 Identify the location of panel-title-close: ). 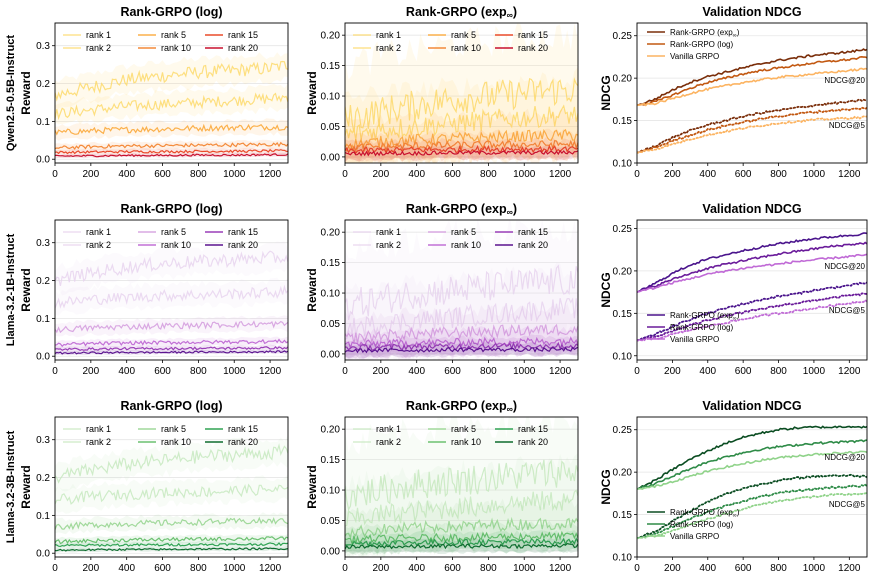
(515, 406).